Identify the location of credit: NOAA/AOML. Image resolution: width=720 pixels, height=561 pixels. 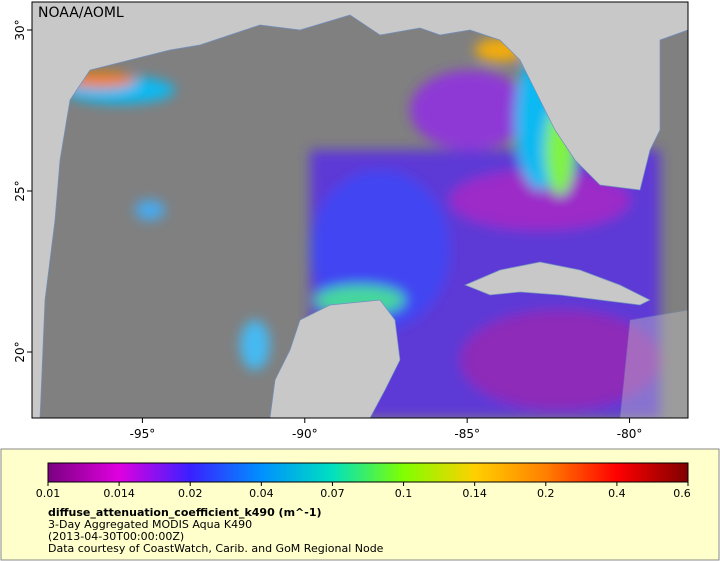
(81, 13).